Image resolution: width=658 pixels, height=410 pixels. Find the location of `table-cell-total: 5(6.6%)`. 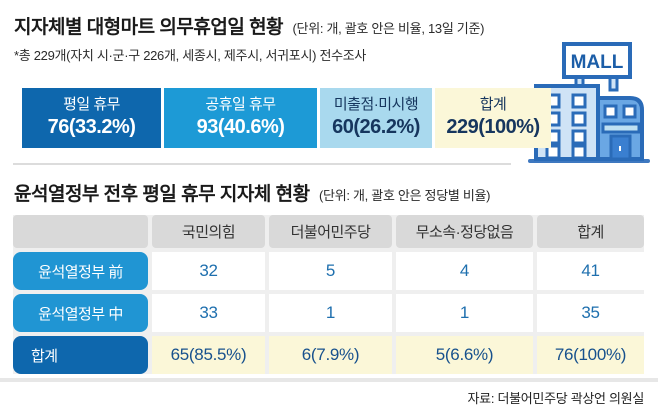

table-cell-total: 5(6.6%) is located at coordinates (464, 355).